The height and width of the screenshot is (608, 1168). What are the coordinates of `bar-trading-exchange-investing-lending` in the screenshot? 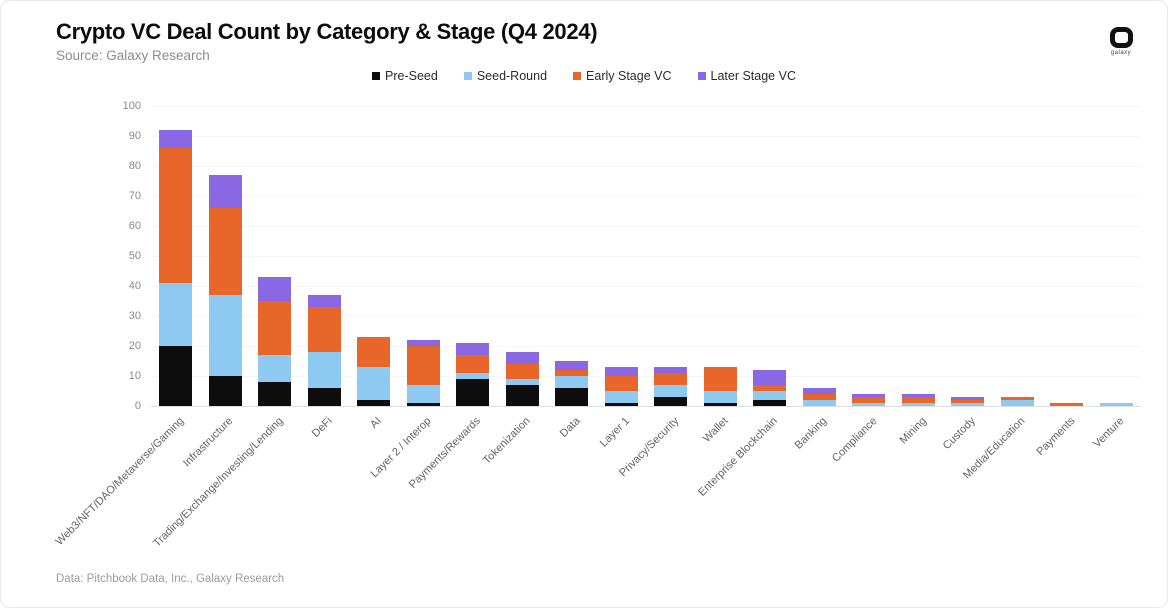 It's located at (275, 341).